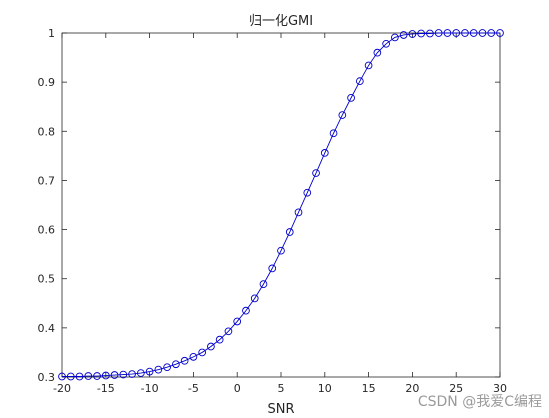 This screenshot has height=418, width=549. Describe the element at coordinates (237, 388) in the screenshot. I see `x-tick-label: 0` at that location.